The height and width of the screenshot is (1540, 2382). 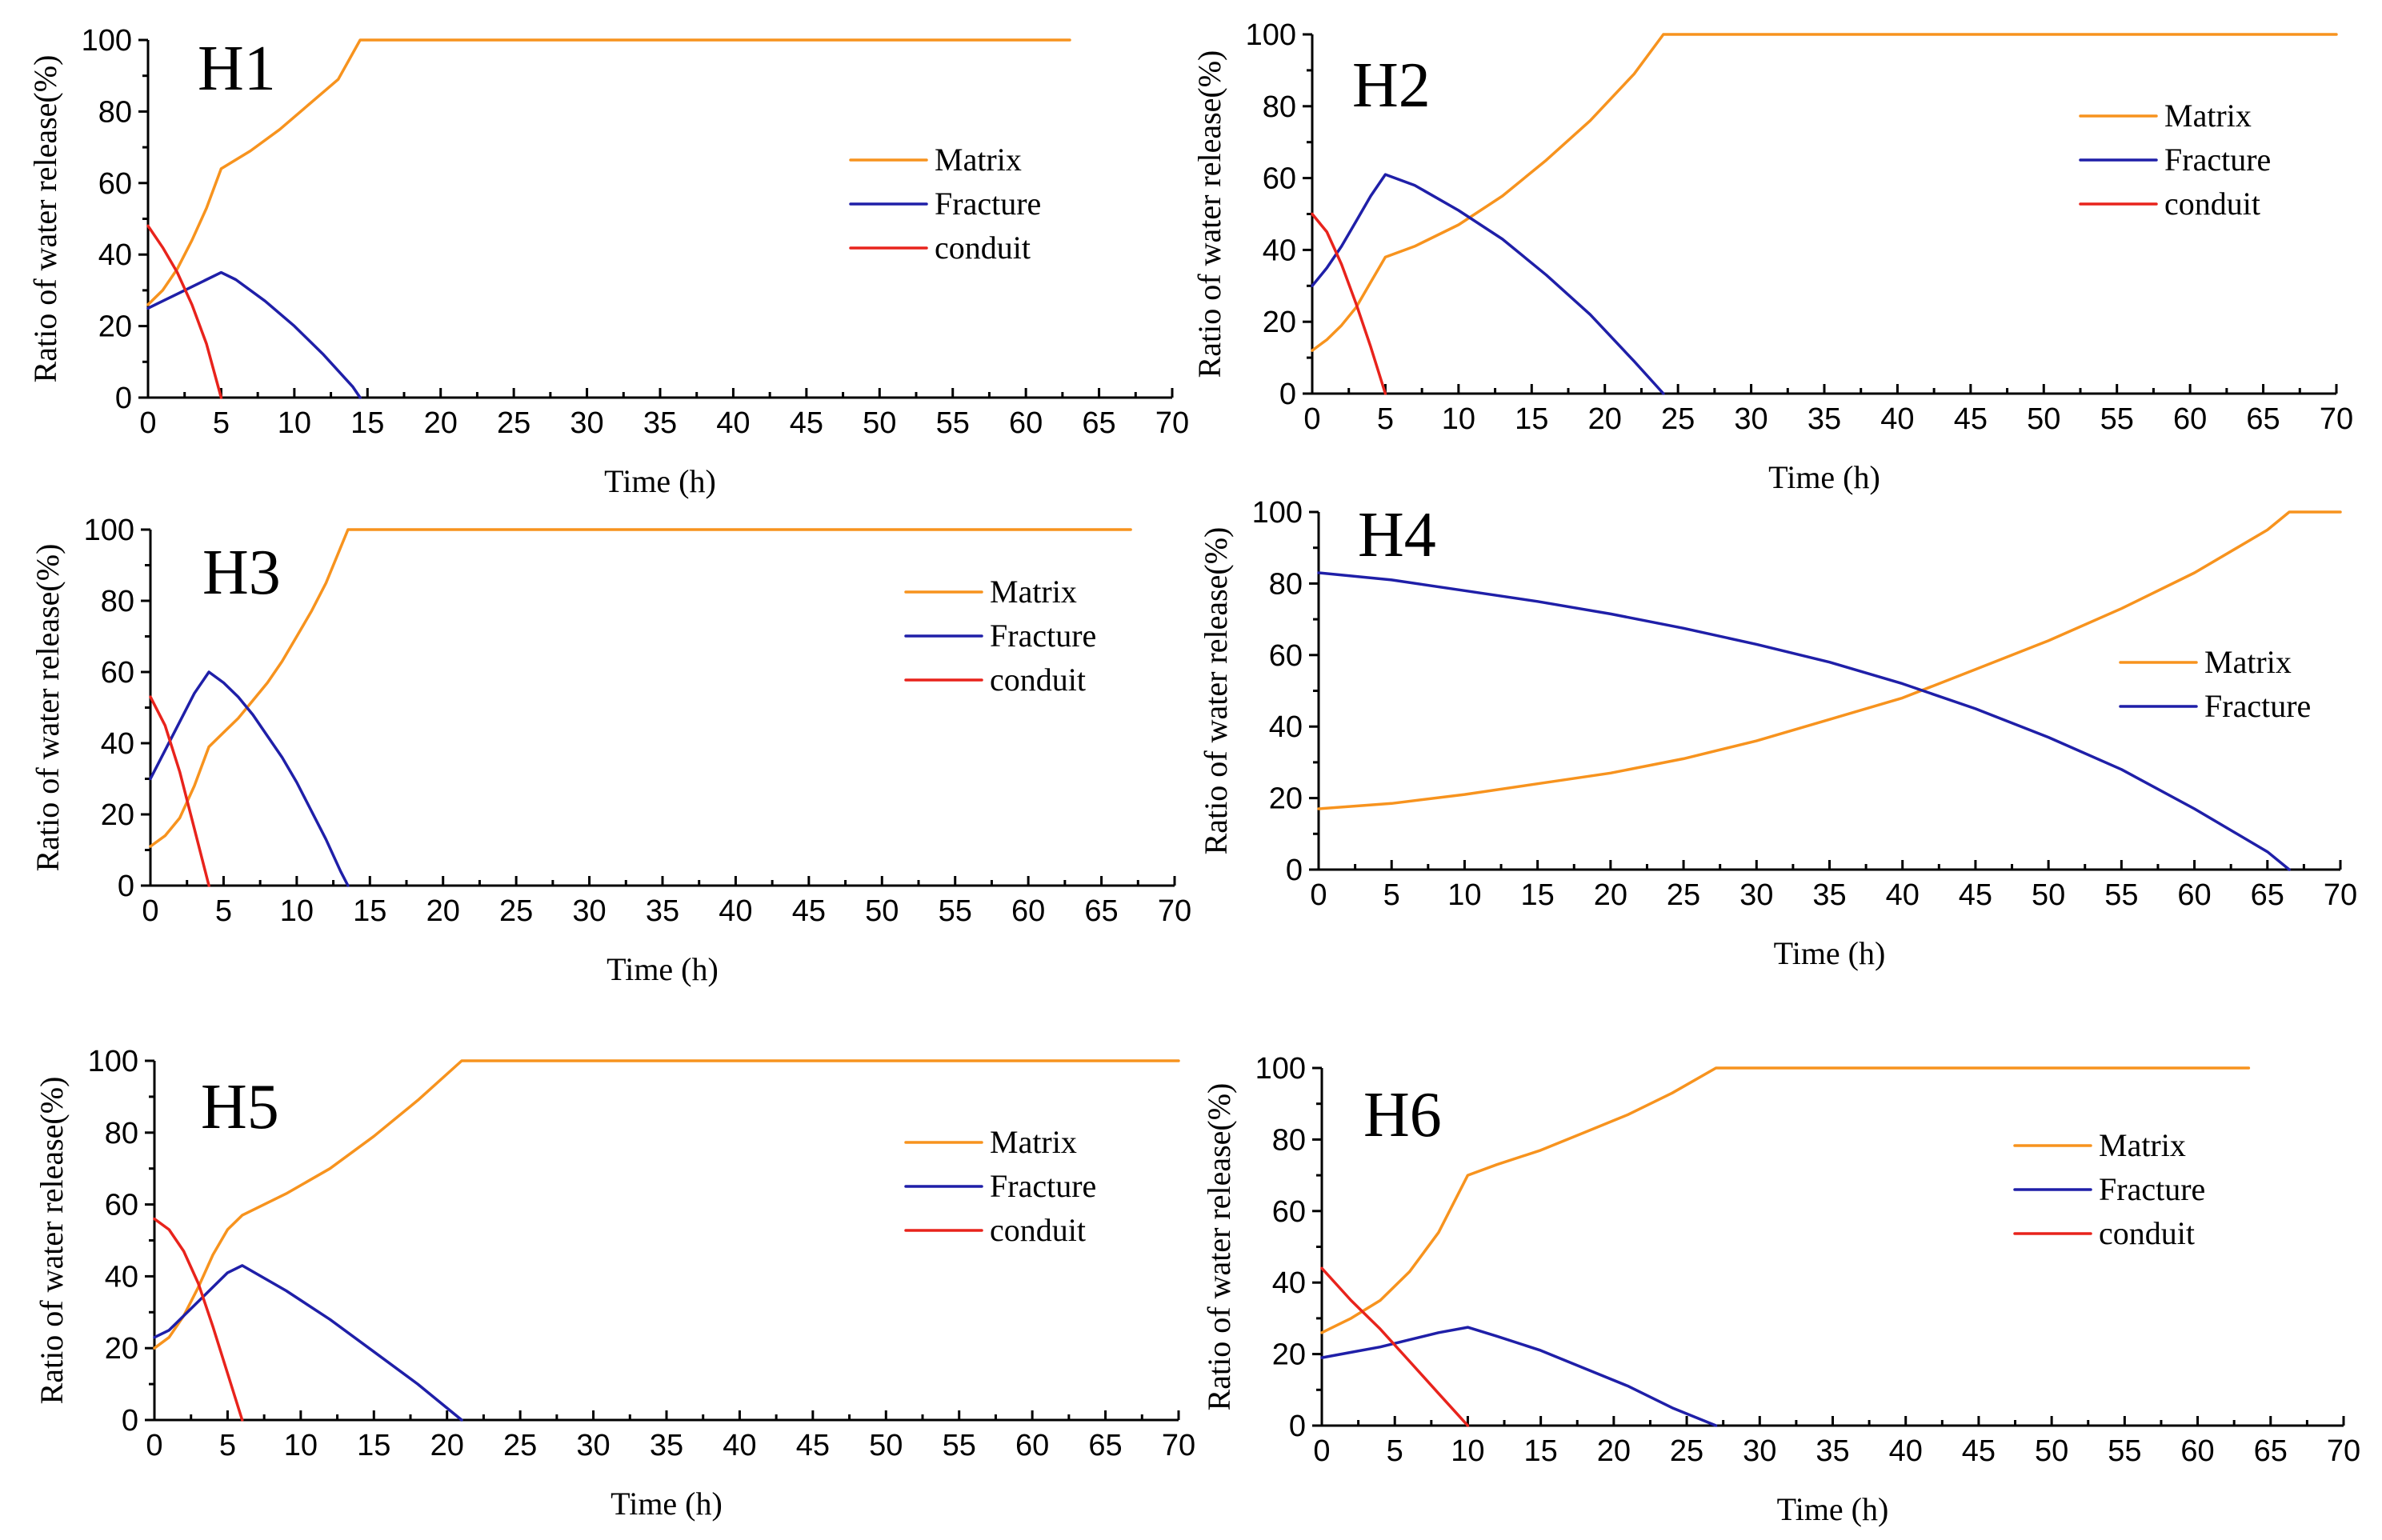 What do you see at coordinates (237, 69) in the screenshot?
I see `panel-label: H1` at bounding box center [237, 69].